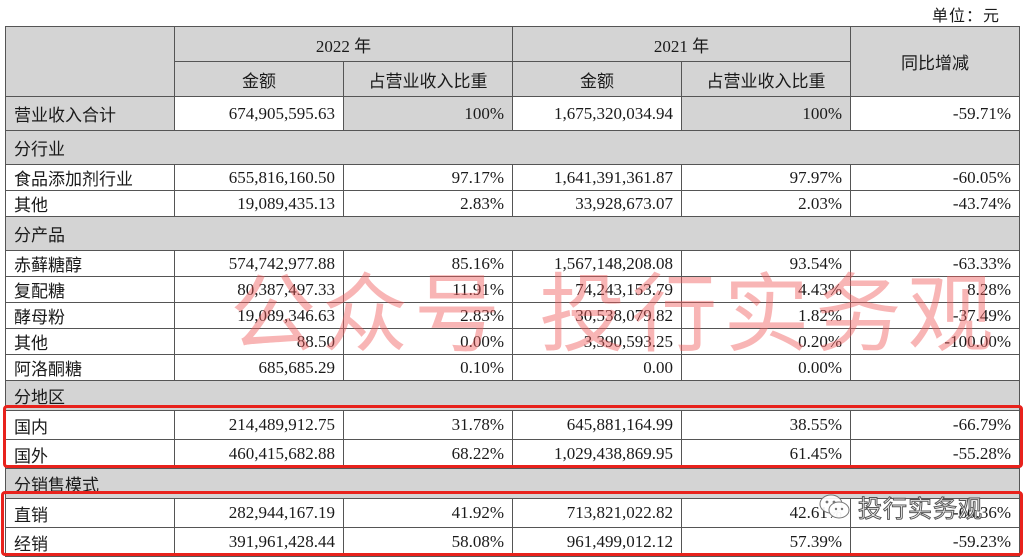  What do you see at coordinates (428, 454) in the screenshot?
I see `share-2022: 68.22%` at bounding box center [428, 454].